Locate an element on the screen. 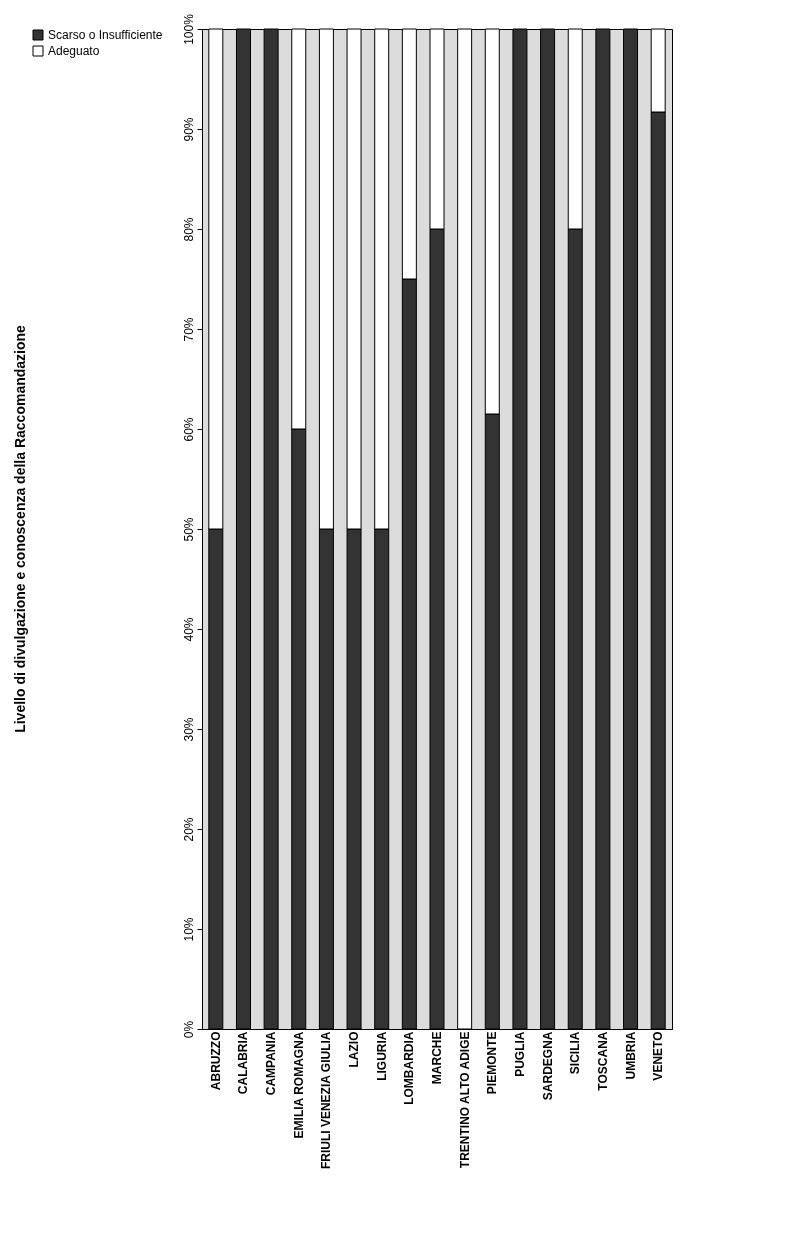 This screenshot has height=1256, width=786. y-tick-label: 10% is located at coordinates (188, 929).